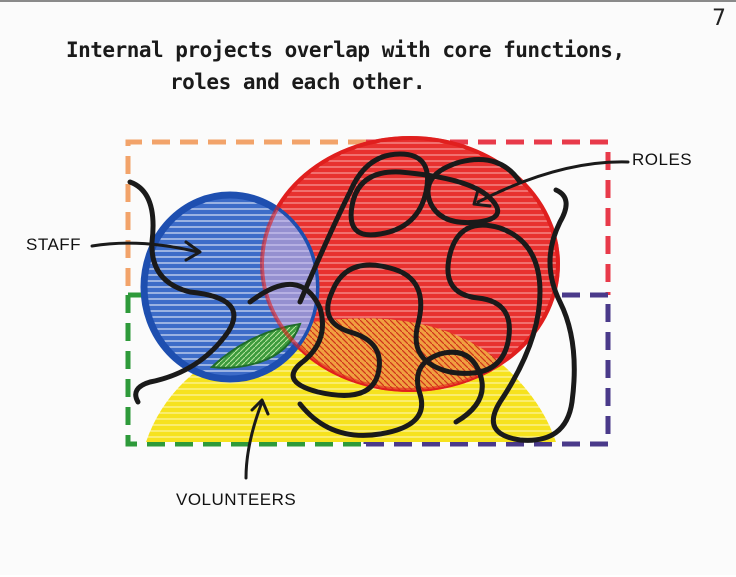 This screenshot has width=736, height=577. I want to click on quadrant-top-right-frame, so click(488, 217).